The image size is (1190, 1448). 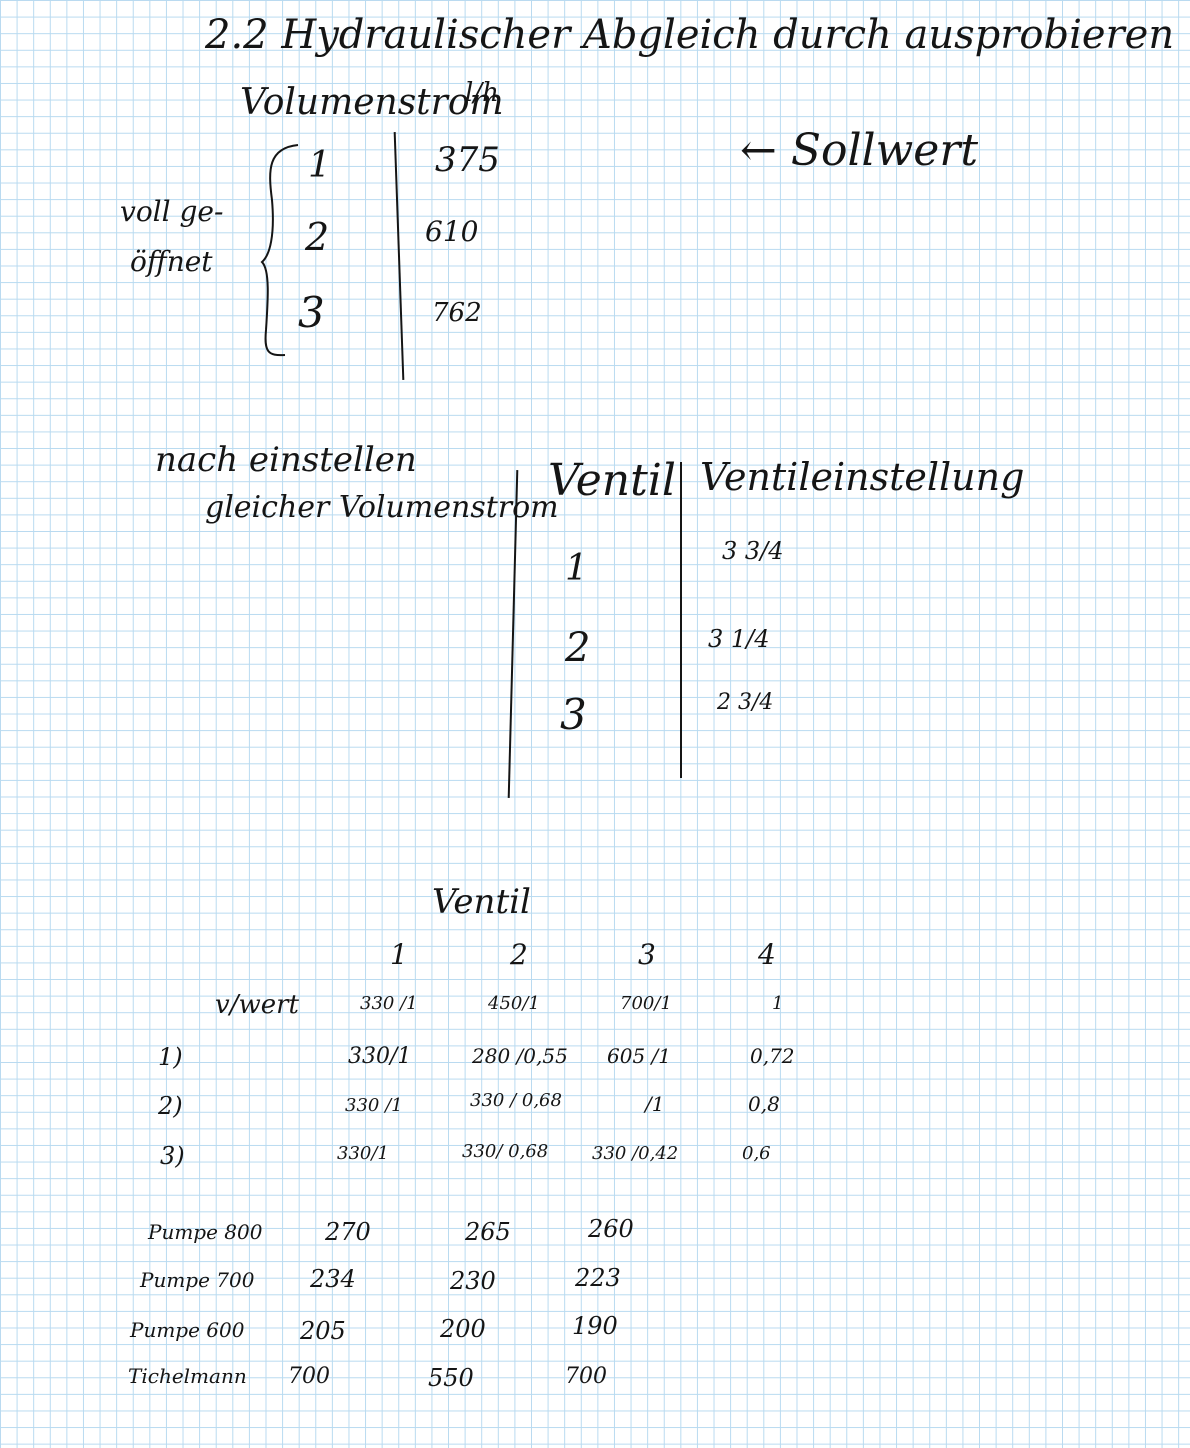 I want to click on section3-row-label-1: 1), so click(x=170, y=1057).